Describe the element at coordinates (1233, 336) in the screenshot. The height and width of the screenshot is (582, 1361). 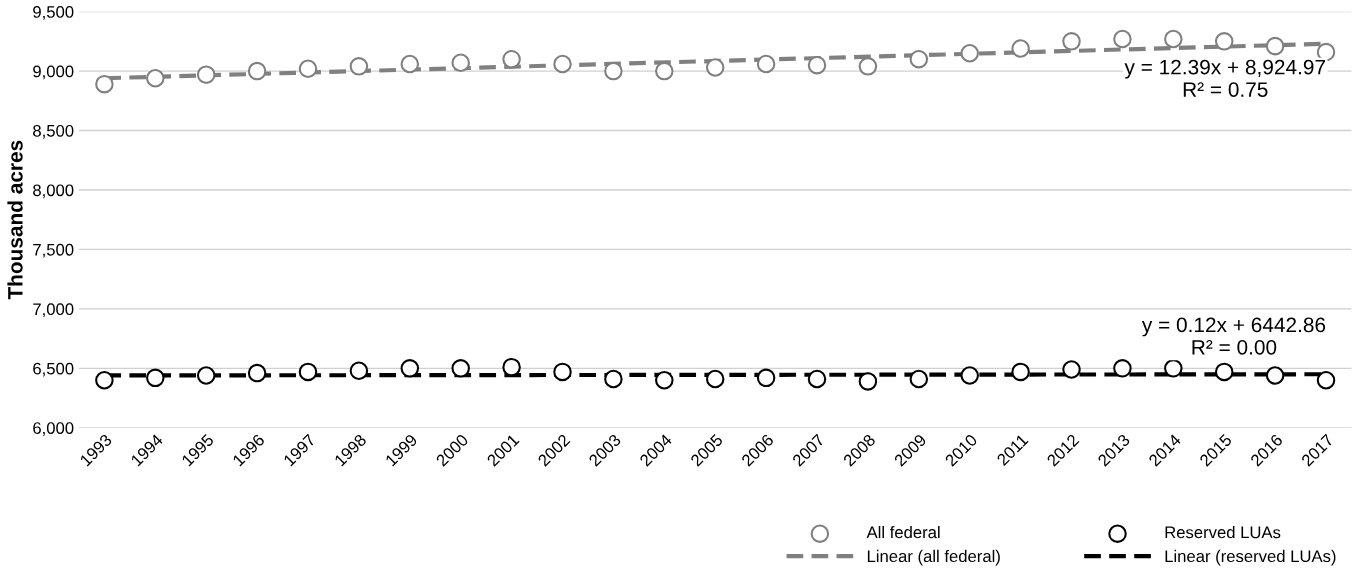
I see `annotation: y = 0.12x + 6442.86 R² = 0.00` at that location.